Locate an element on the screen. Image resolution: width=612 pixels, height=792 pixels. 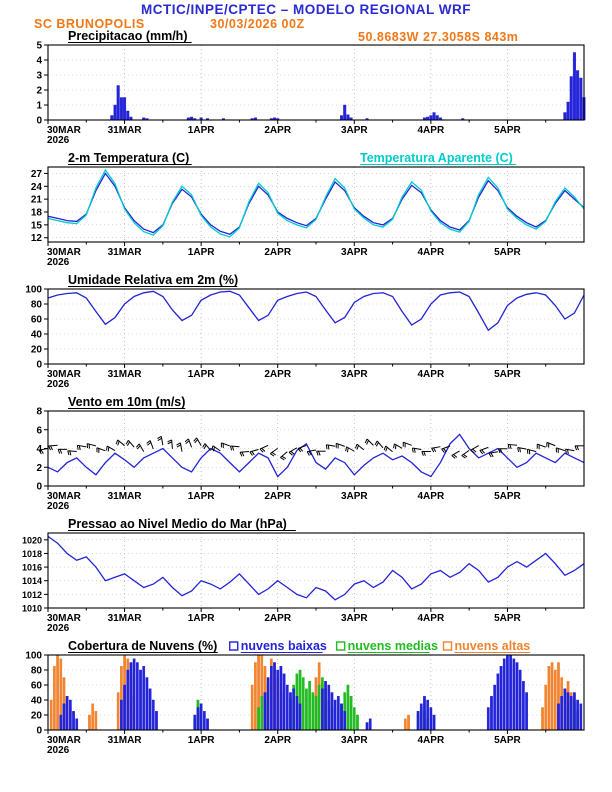
svg-text: 1012 is located at coordinates (32, 595).